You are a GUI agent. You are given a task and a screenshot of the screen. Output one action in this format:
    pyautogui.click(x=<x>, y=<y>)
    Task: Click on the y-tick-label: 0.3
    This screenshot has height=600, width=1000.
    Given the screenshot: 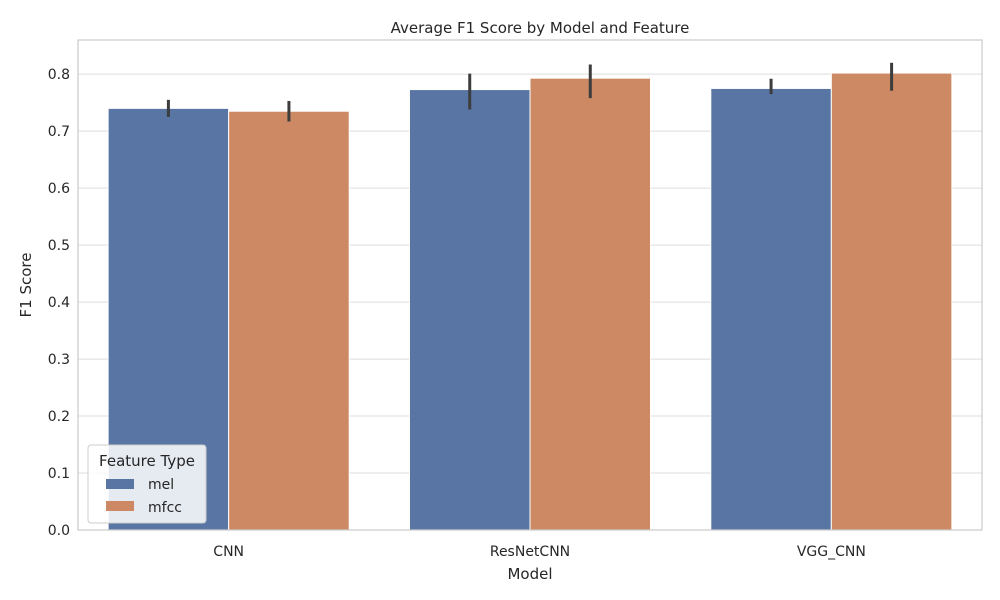 What is the action you would take?
    pyautogui.click(x=59, y=360)
    